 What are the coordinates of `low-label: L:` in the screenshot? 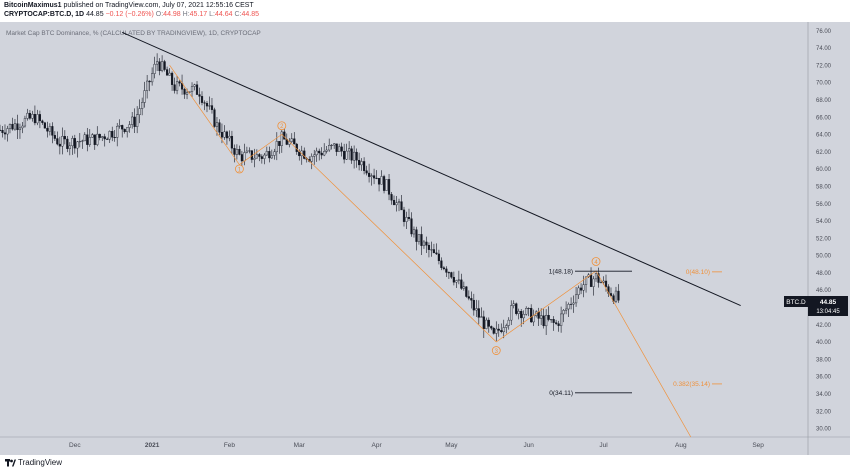 It's located at (212, 14).